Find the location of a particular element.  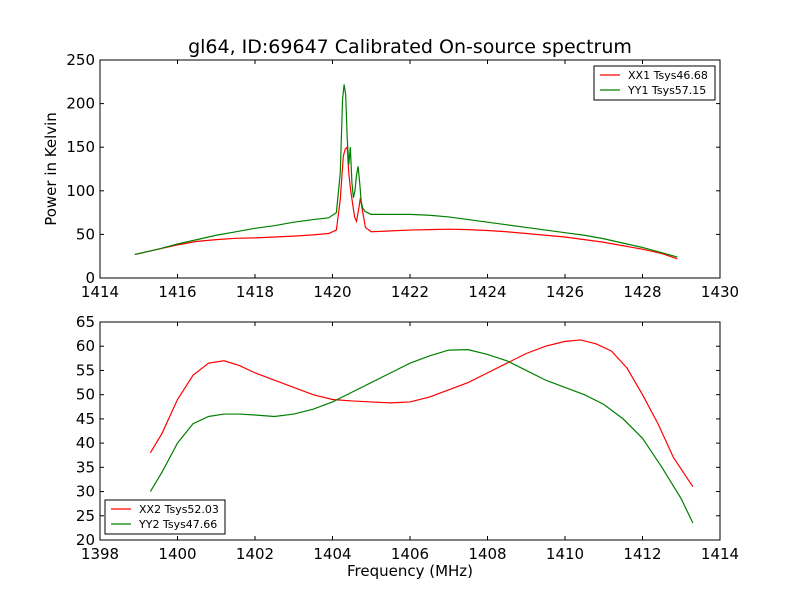

bottom-x-tick-label: 1400 is located at coordinates (177, 554).